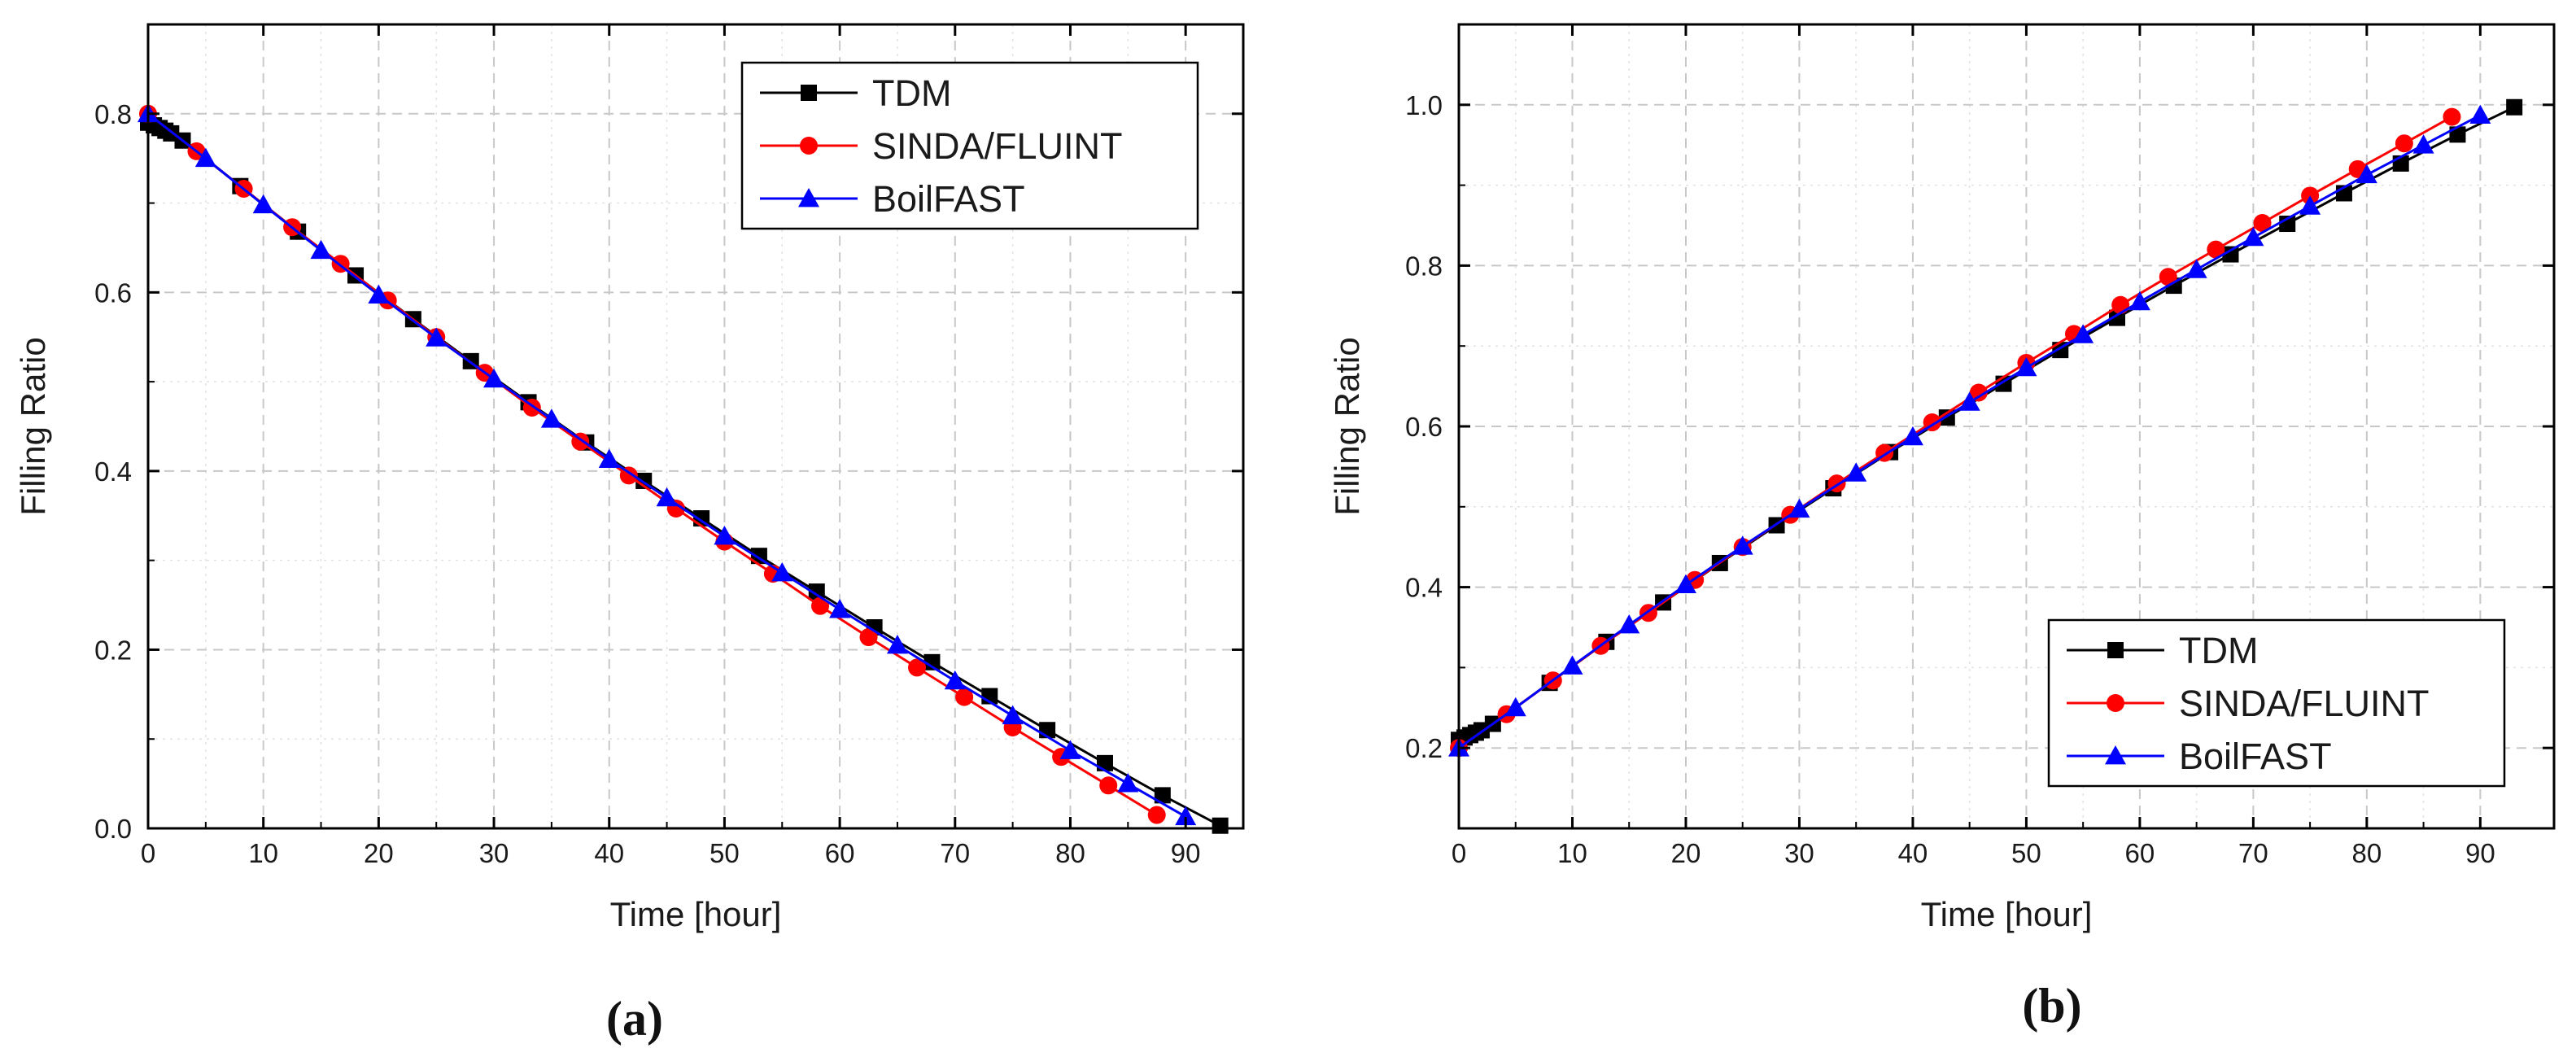 The image size is (2576, 1057). Describe the element at coordinates (1424, 105) in the screenshot. I see `y-tick-label: 1.0` at that location.